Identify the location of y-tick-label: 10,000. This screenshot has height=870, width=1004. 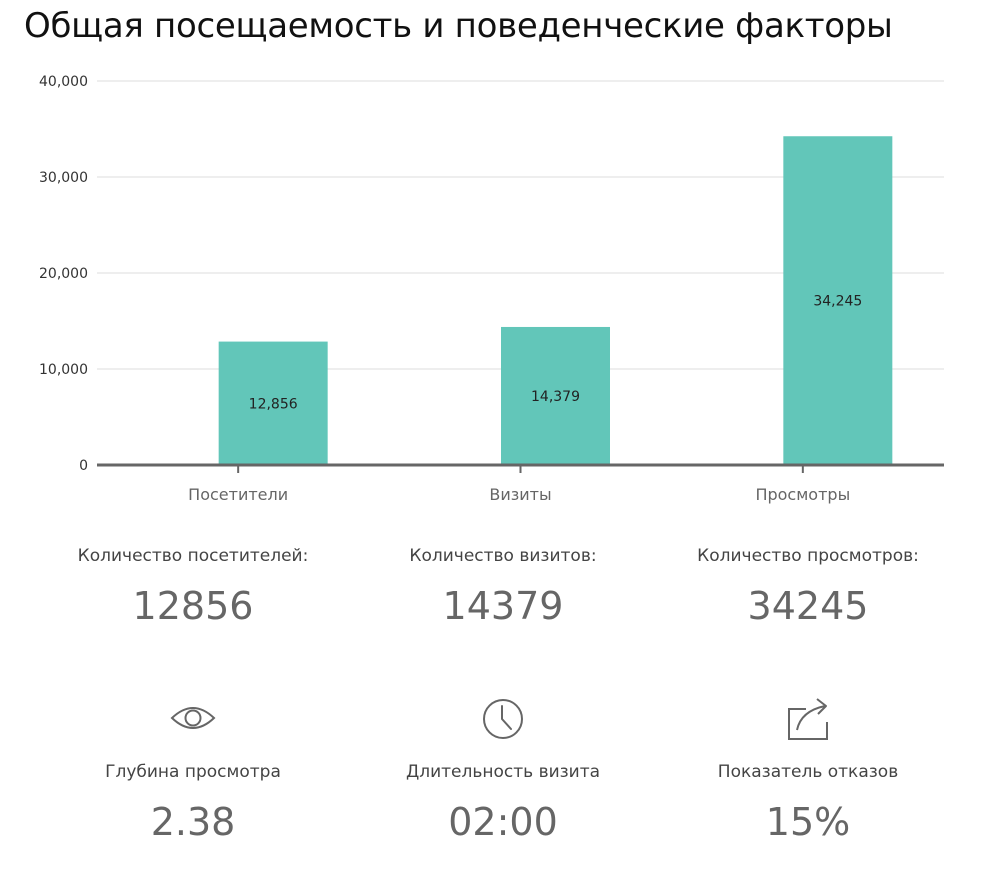
(63, 370).